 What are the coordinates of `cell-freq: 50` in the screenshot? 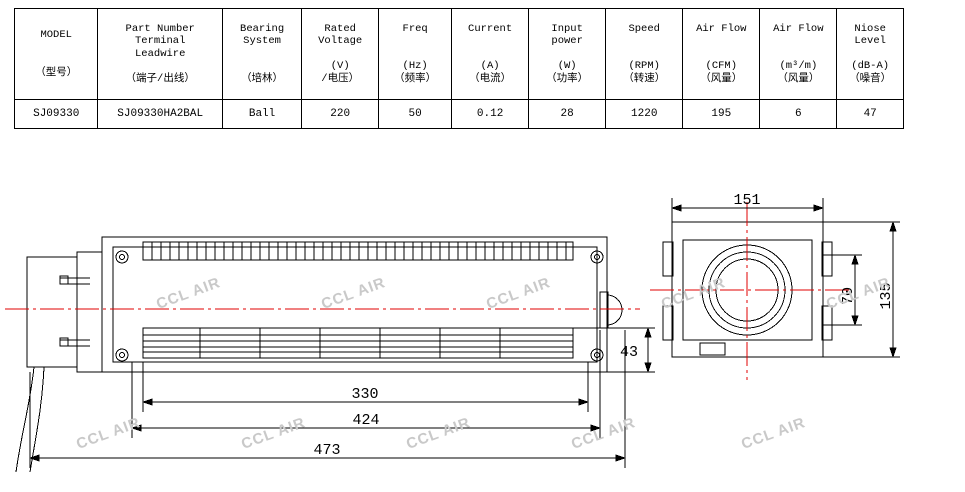 It's located at (415, 114).